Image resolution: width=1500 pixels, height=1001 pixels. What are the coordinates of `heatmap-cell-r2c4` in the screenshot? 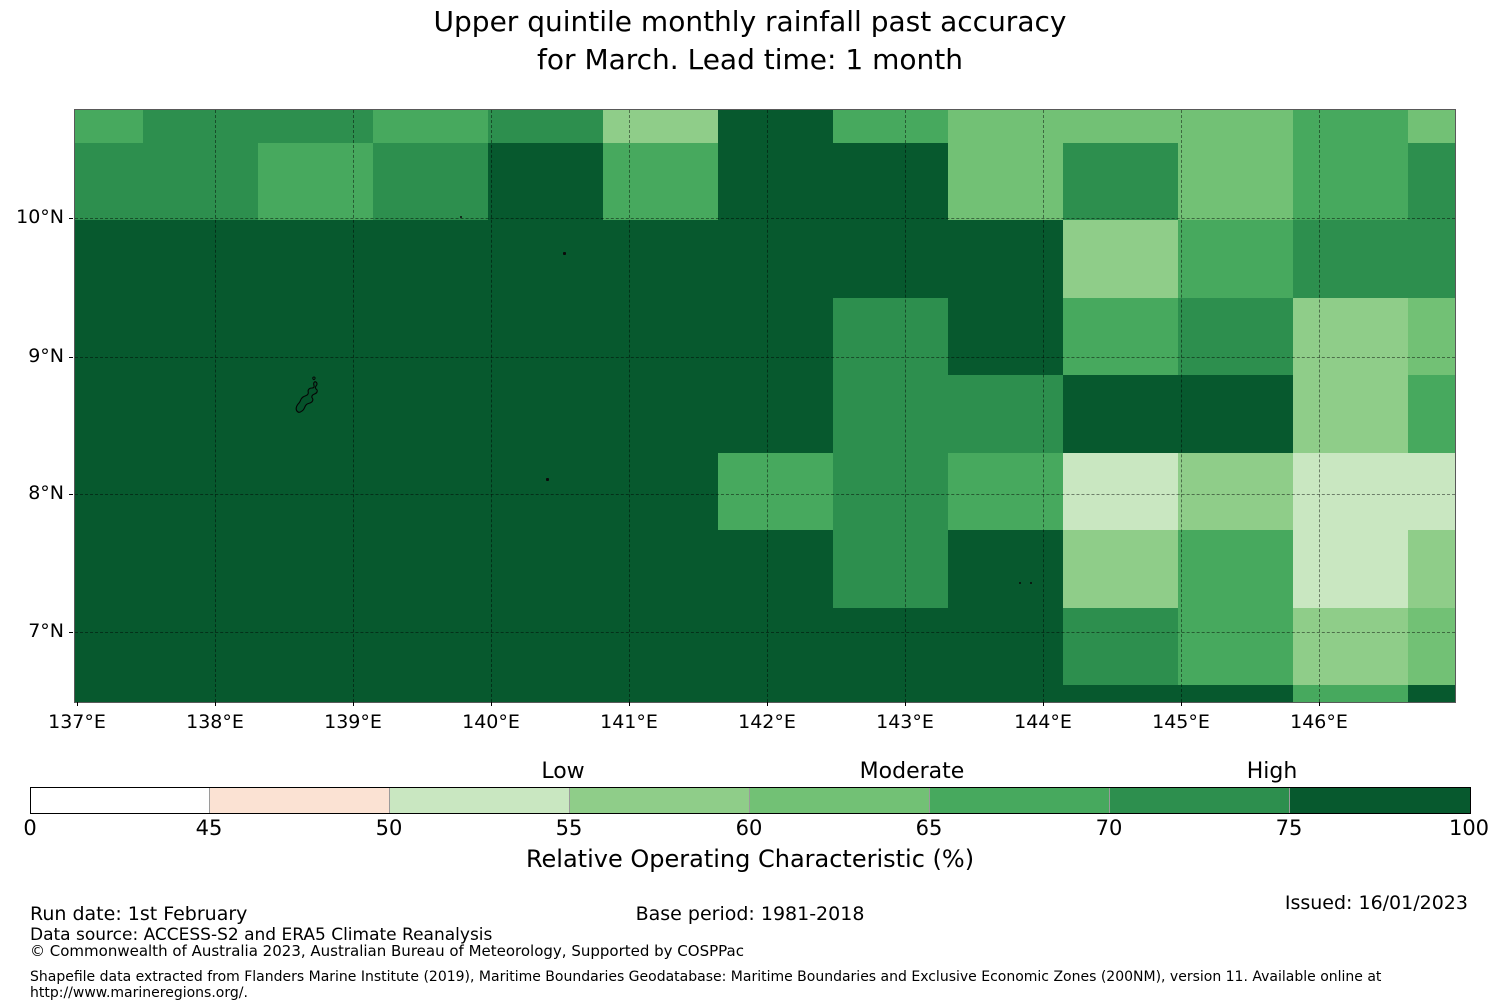 It's located at (545, 259).